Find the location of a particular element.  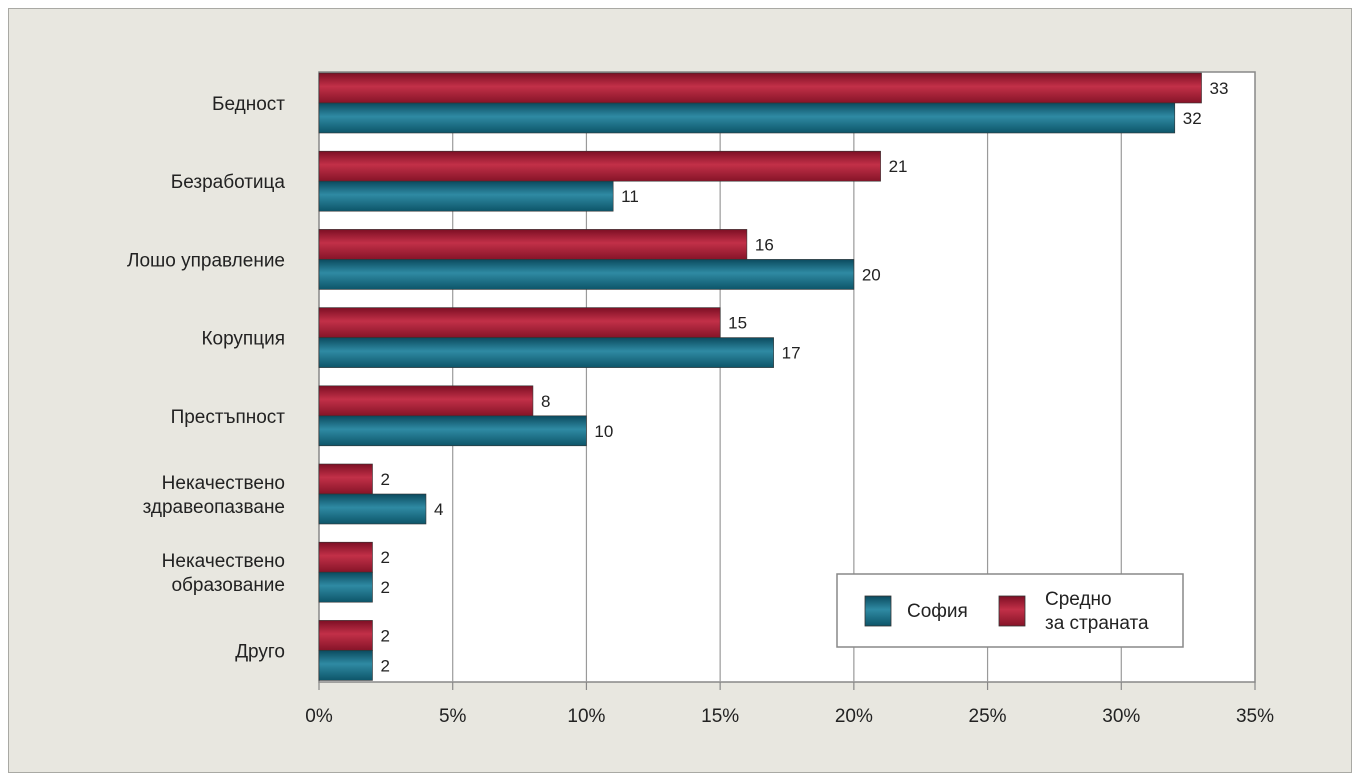

bar-value-label: 16 is located at coordinates (764, 244).